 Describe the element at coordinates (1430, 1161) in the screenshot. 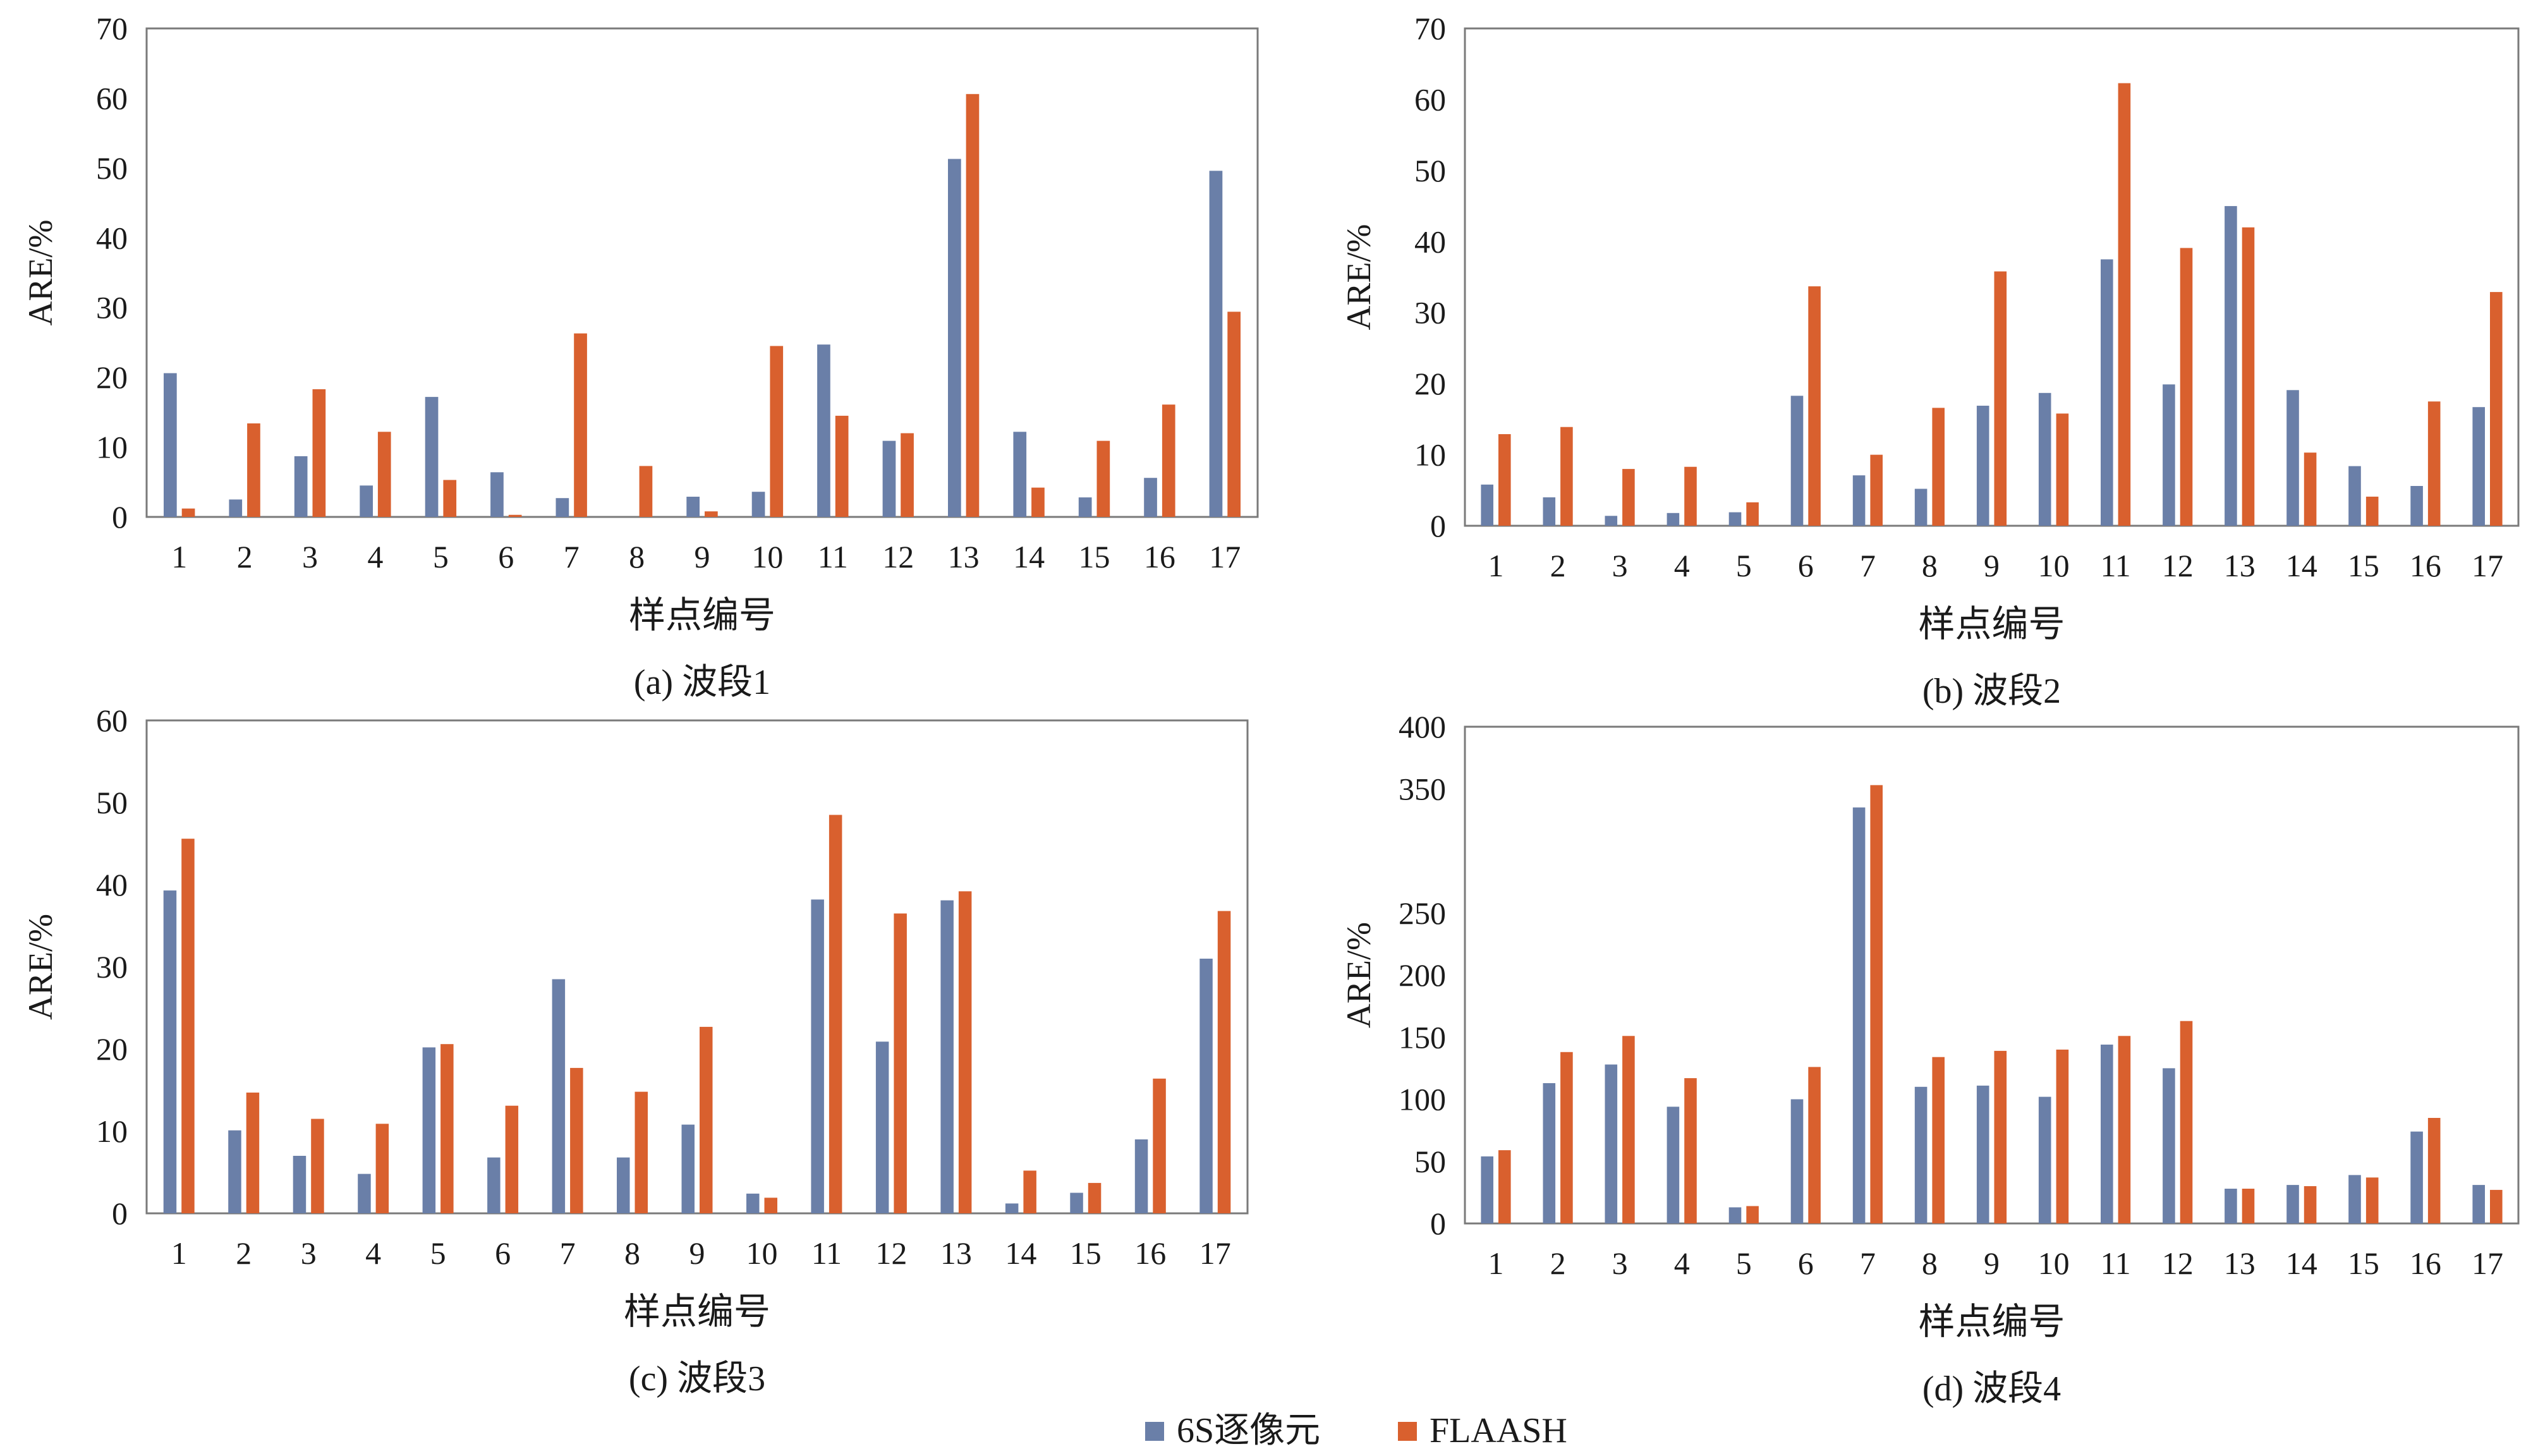

I see `y-tick-label: 50` at that location.